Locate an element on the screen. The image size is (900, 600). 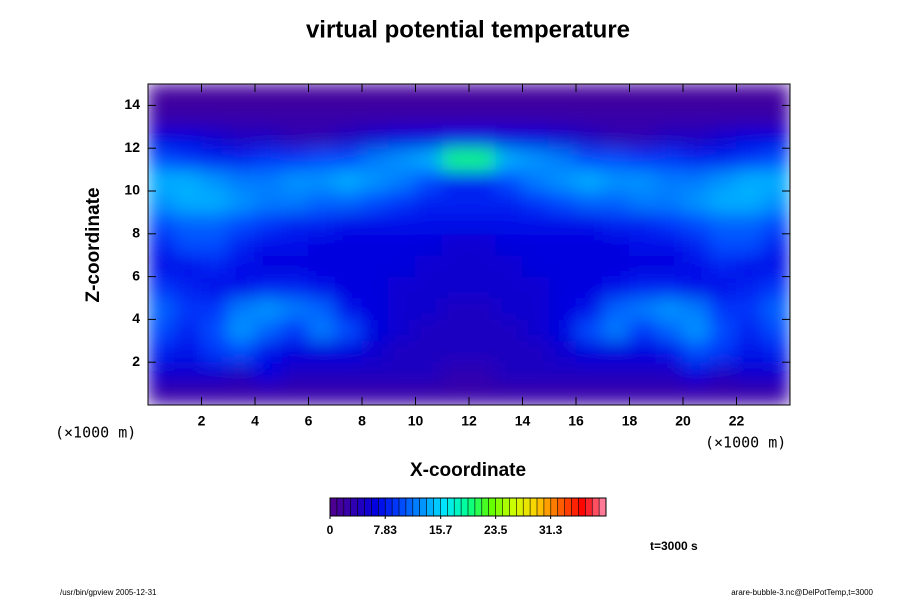
x-tick-label: 18 is located at coordinates (630, 421).